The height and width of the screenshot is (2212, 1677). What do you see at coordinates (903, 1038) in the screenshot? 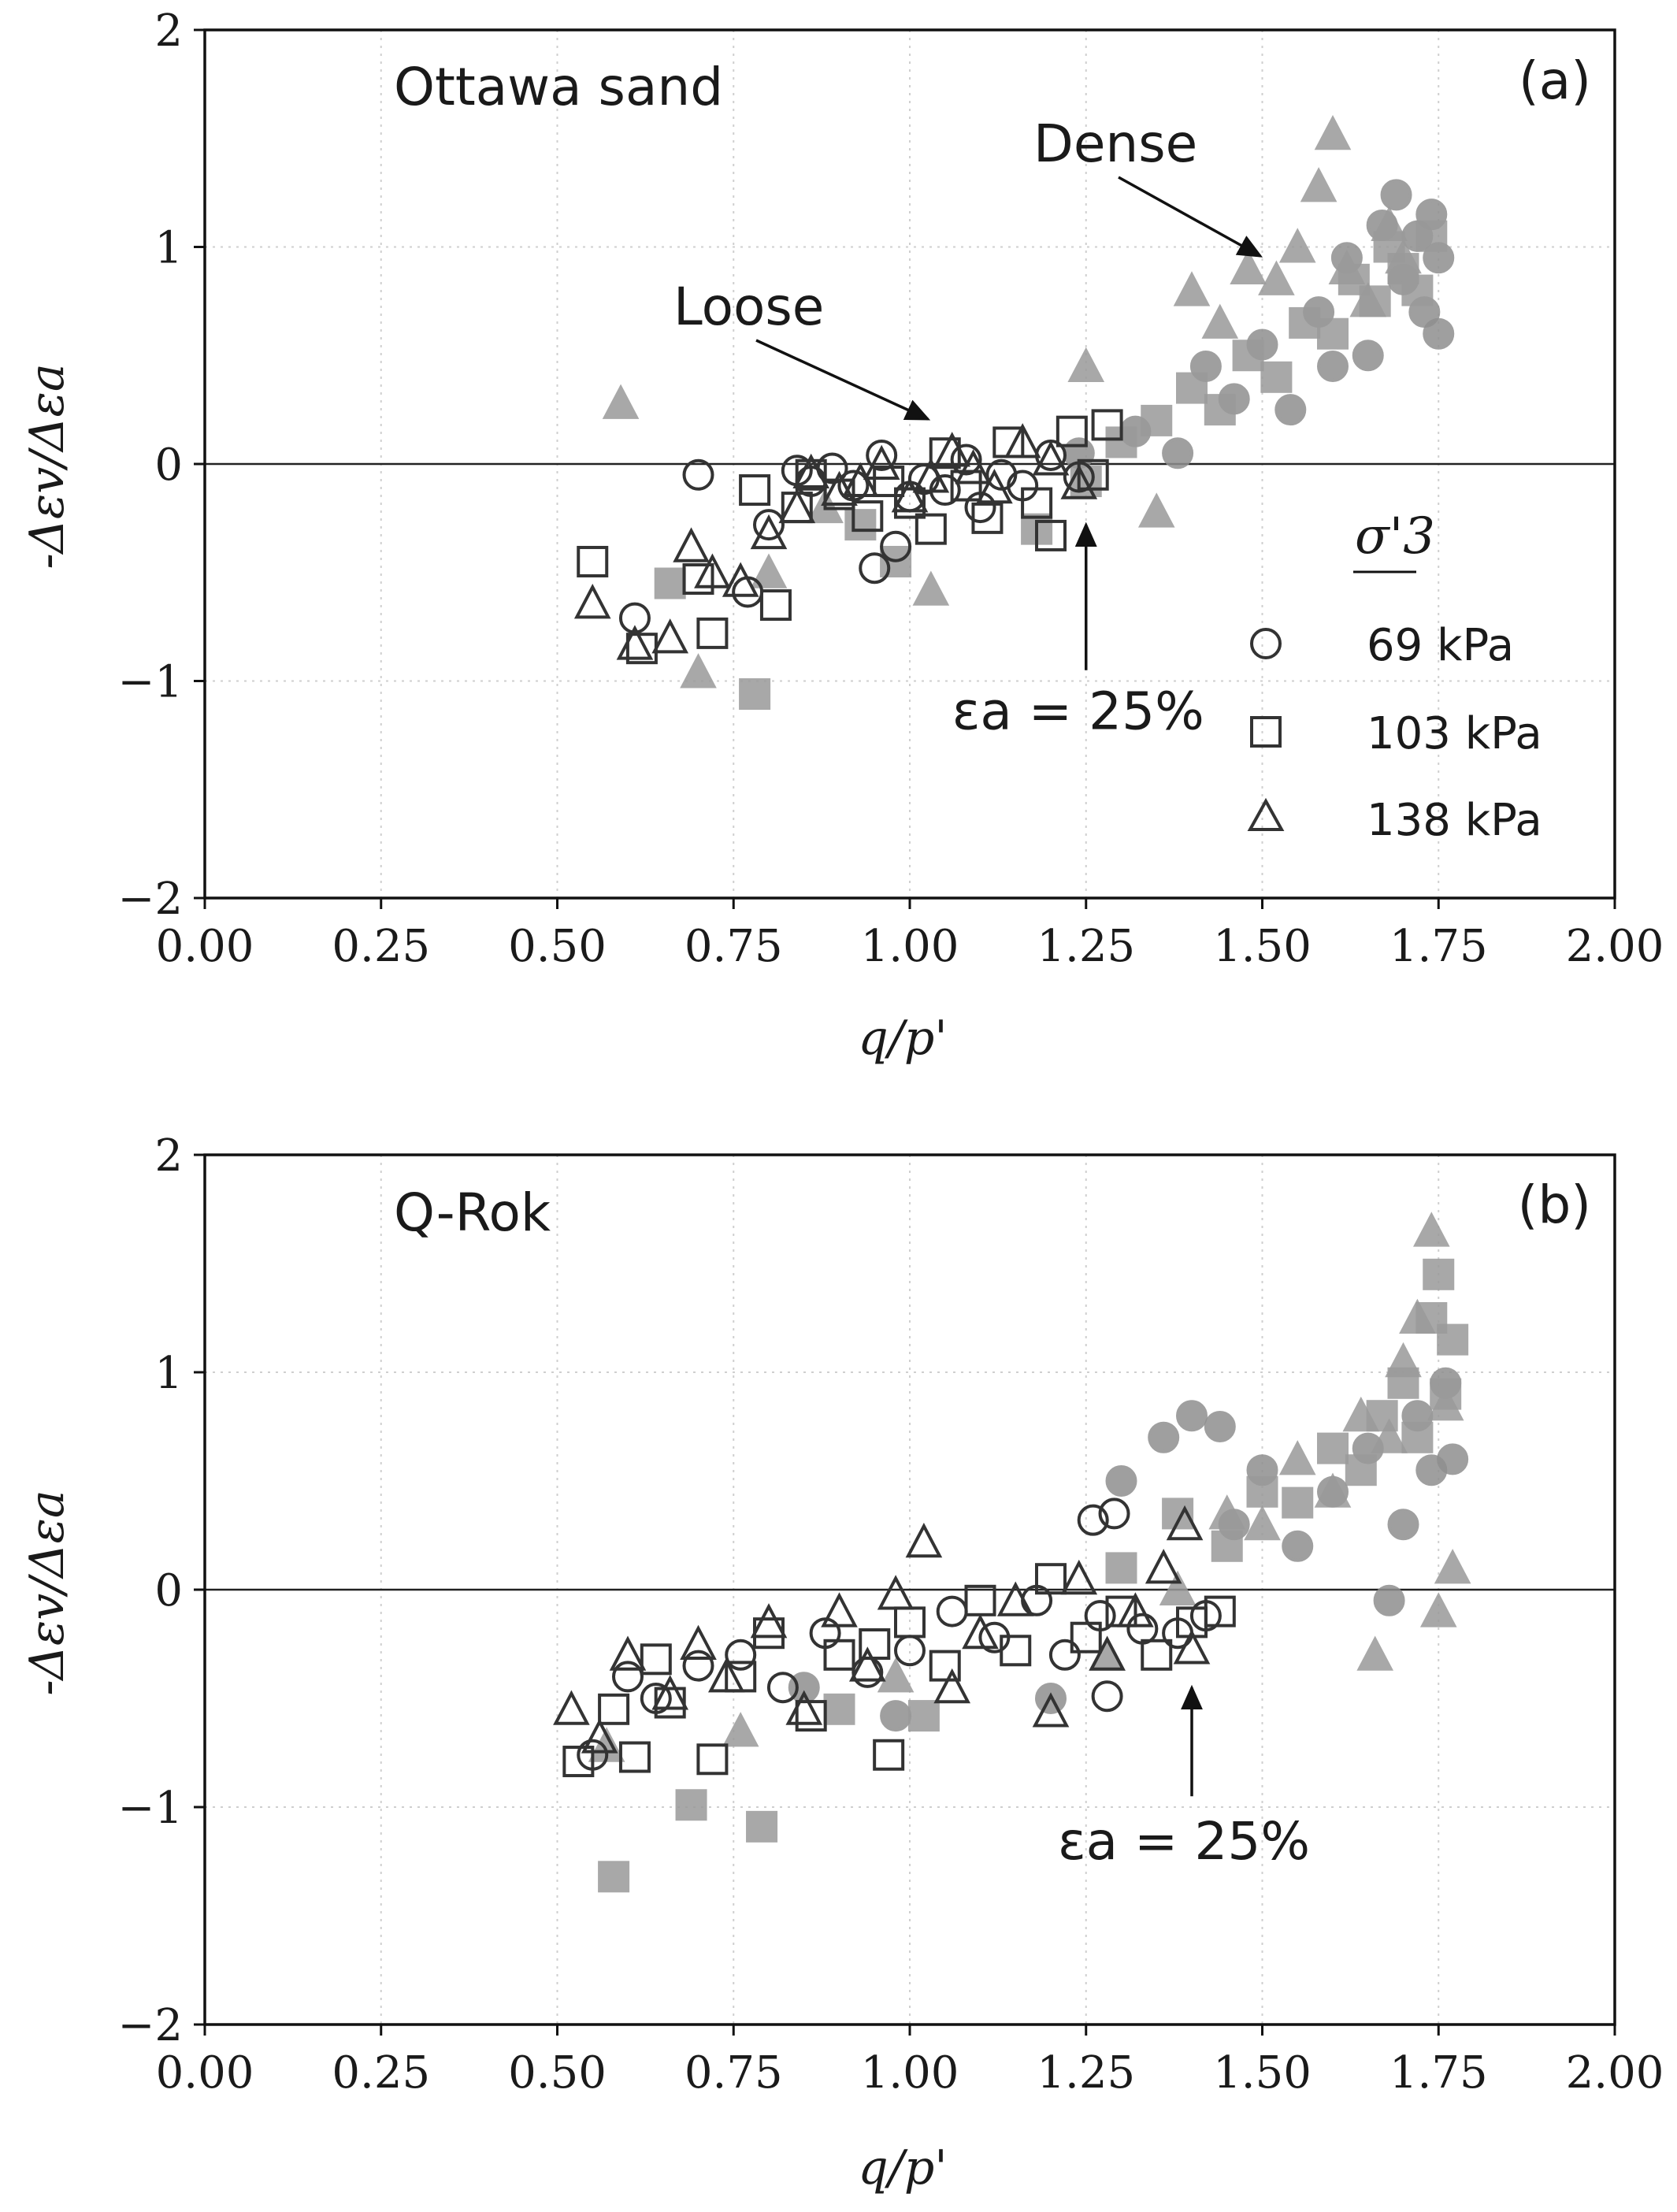
I see `panel-a-x-axis-title: q/p'` at bounding box center [903, 1038].